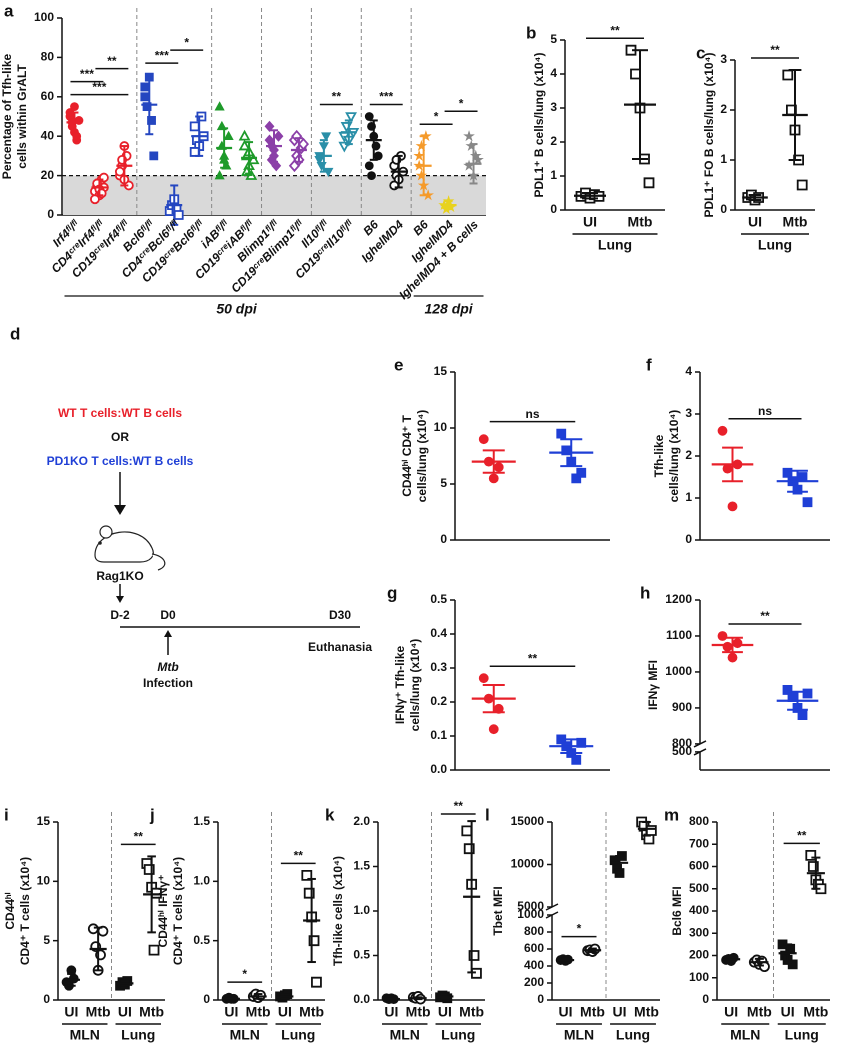  Describe the element at coordinates (152, 814) in the screenshot. I see `panel-letter: j` at that location.